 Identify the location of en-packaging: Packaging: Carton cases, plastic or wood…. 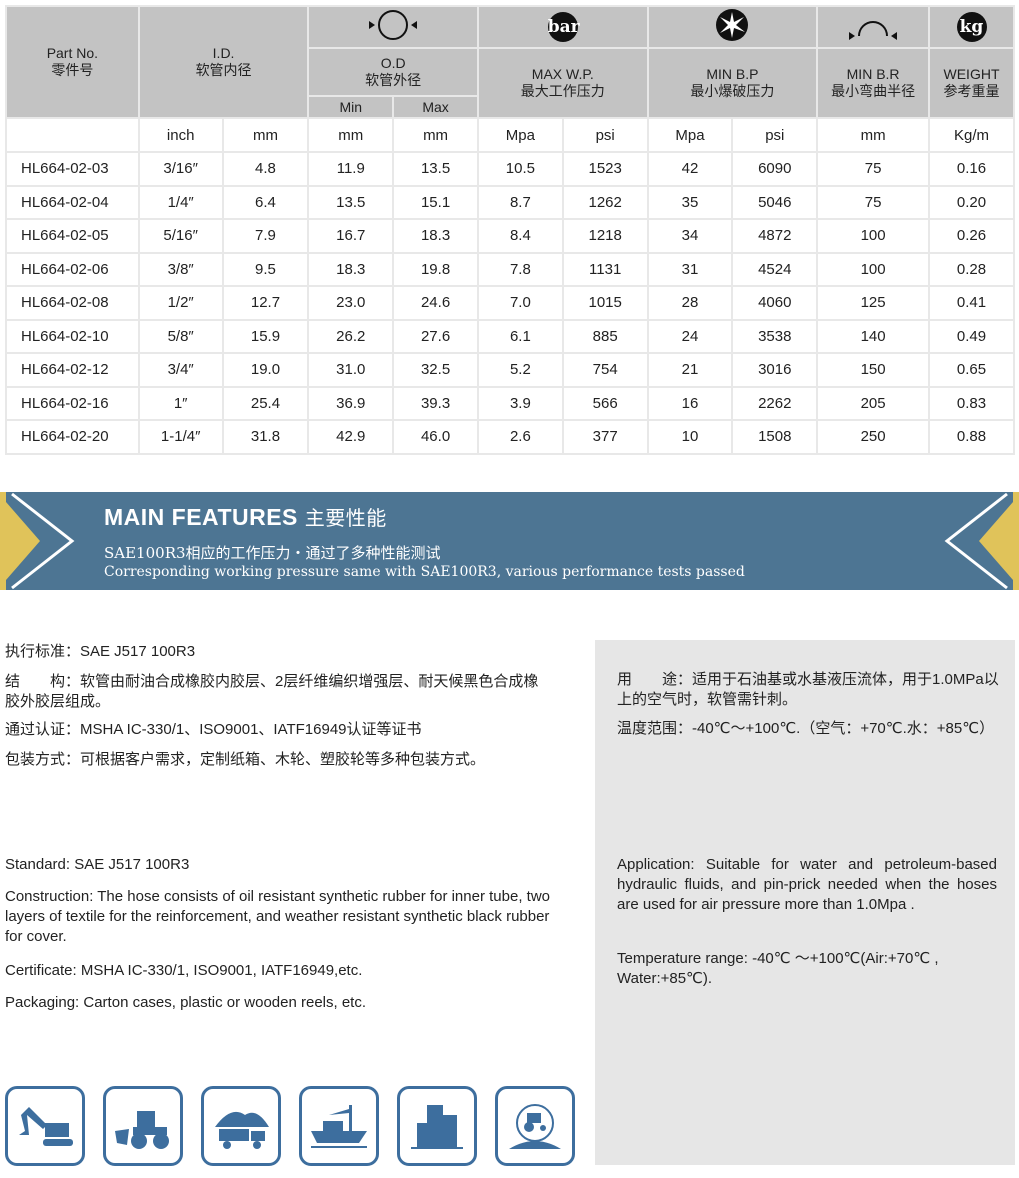
(186, 1002).